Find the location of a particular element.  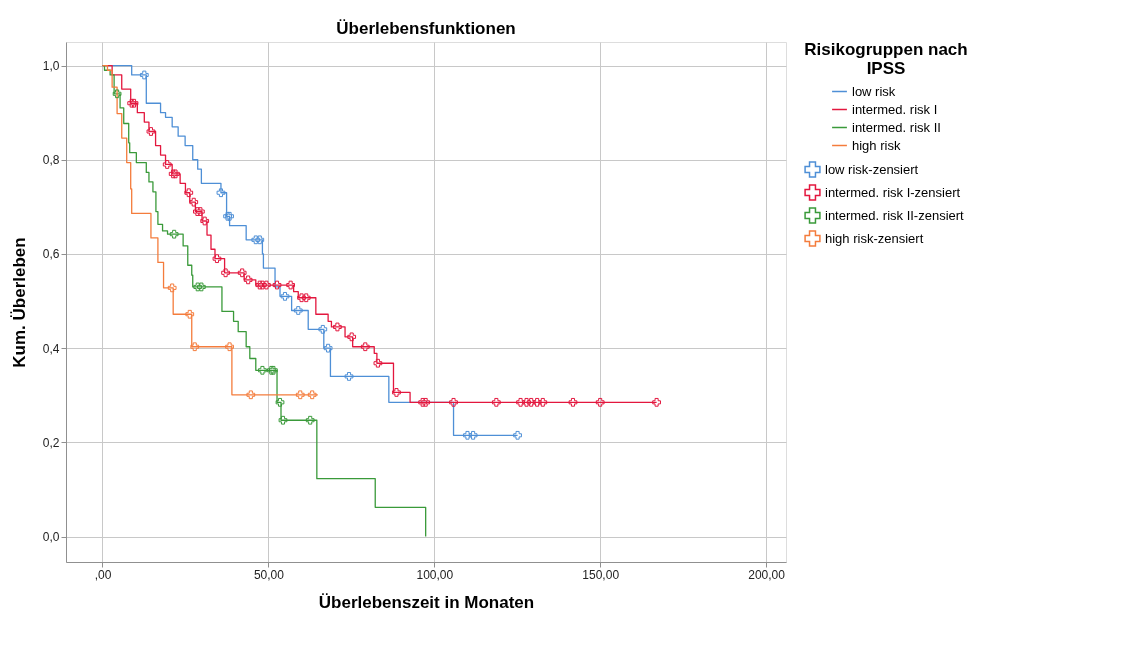

legend-label: high risk-zensiert is located at coordinates (874, 238).